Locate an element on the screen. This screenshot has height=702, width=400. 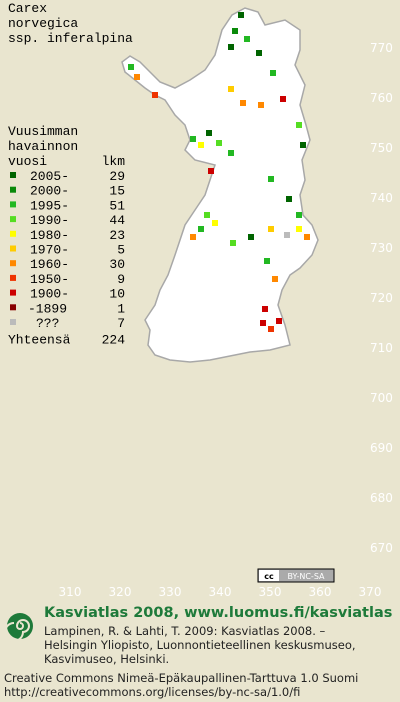
legend-count: 51 is located at coordinates (117, 205).